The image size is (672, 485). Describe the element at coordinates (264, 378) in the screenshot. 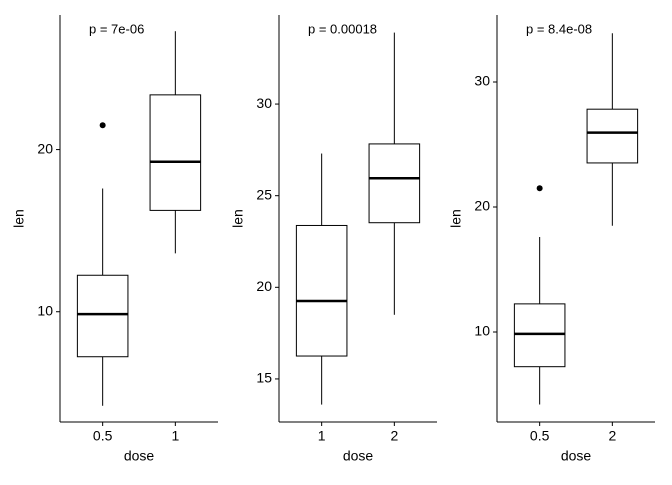

I see `y-tick-label: 15` at that location.